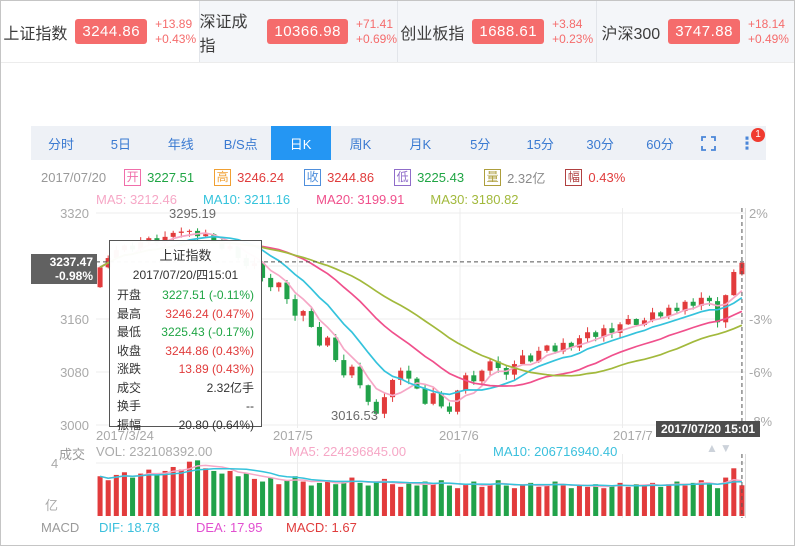  What do you see at coordinates (768, 38) in the screenshot?
I see `change-pct: +0.49%` at bounding box center [768, 38].